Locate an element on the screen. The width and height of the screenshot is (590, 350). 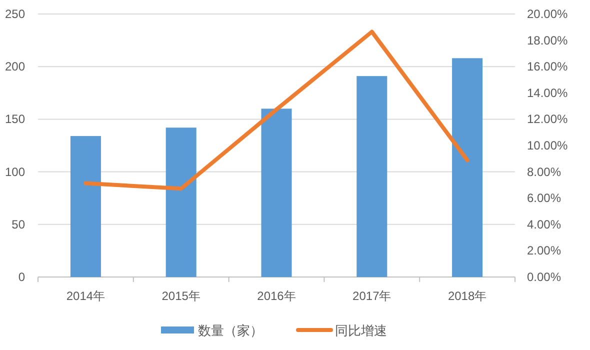
legend-label: 数量（家） is located at coordinates (230, 330).